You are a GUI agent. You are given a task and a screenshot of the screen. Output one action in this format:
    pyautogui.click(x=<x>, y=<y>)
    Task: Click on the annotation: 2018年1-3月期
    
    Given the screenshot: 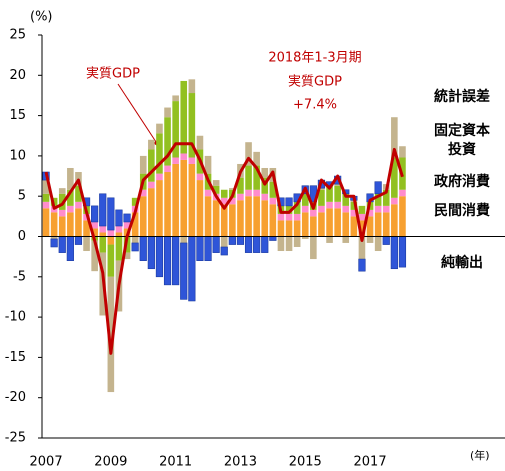 What is the action you would take?
    pyautogui.click(x=314, y=58)
    